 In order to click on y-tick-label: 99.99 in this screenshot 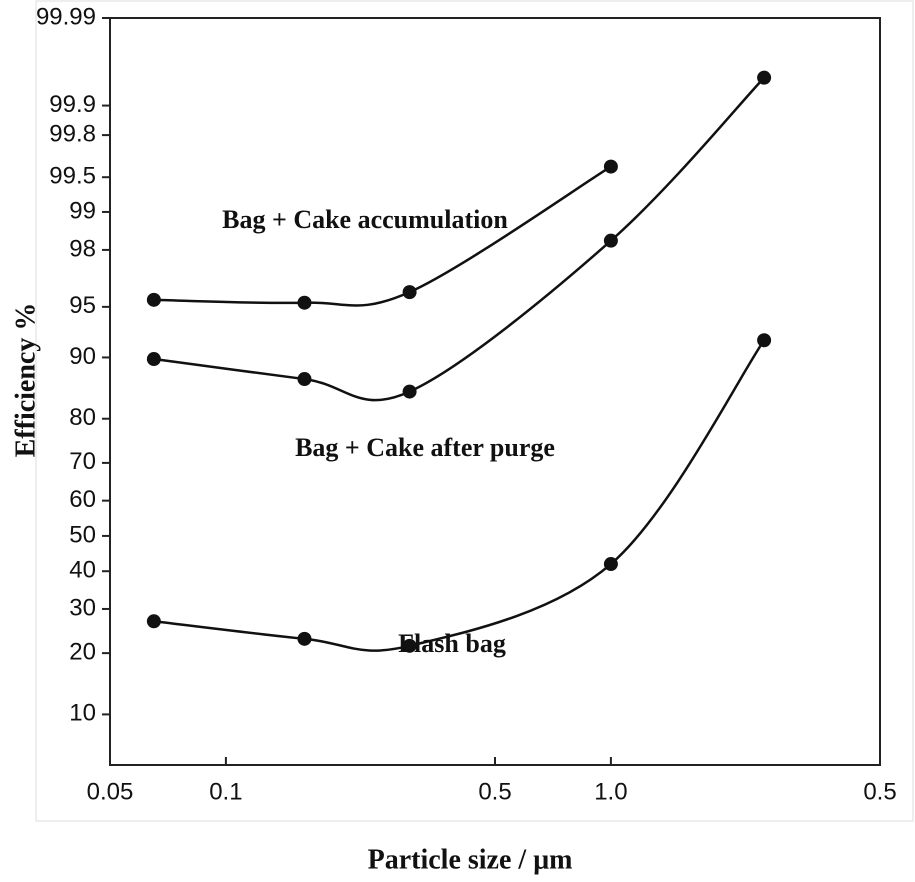, I will do `click(66, 16)`.